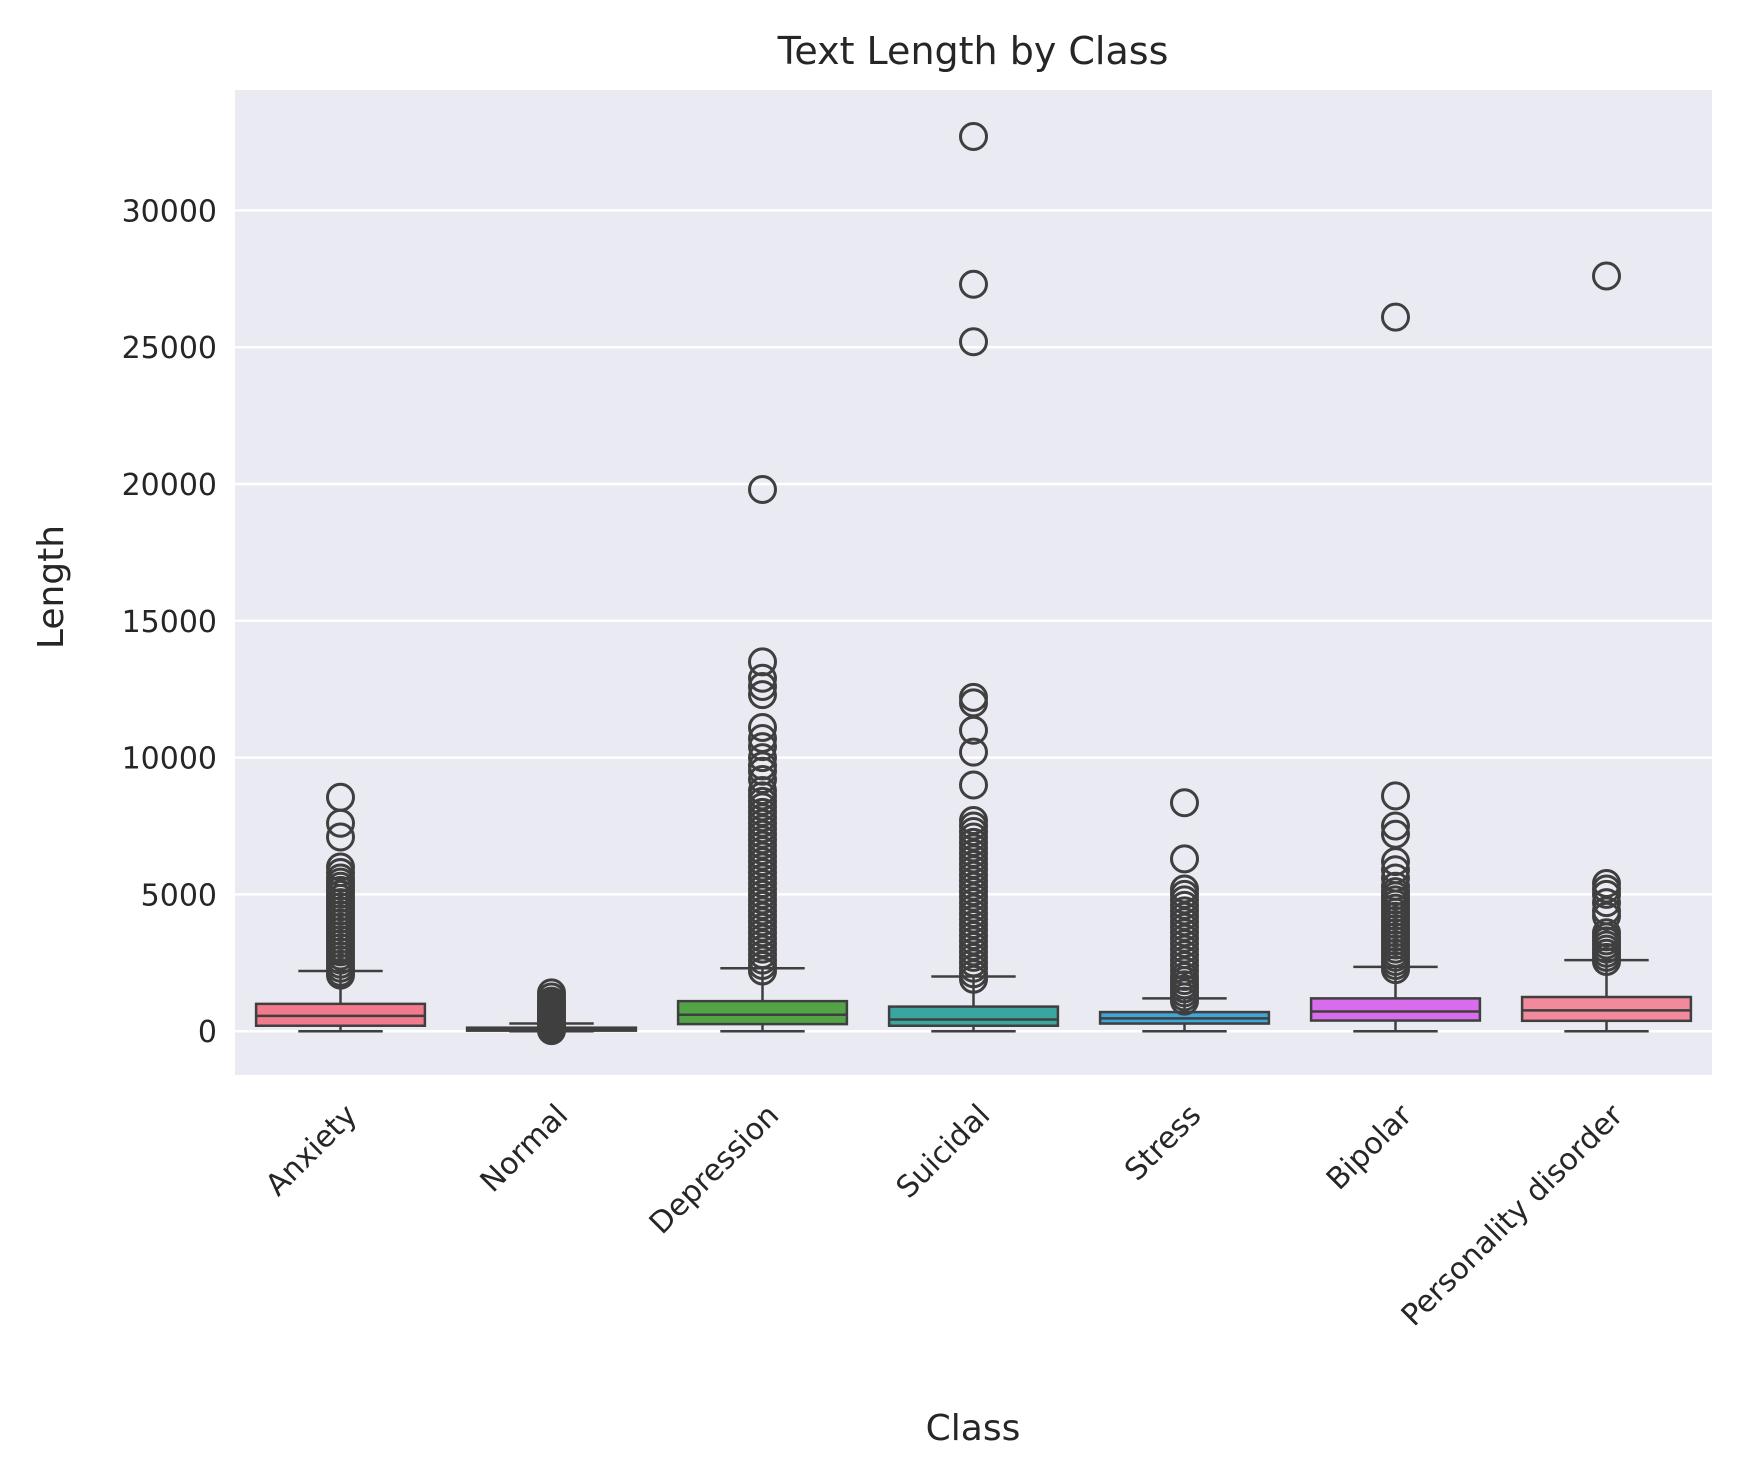 The height and width of the screenshot is (1468, 1763). What do you see at coordinates (1370, 1147) in the screenshot?
I see `x-tick-label: Bipolar` at bounding box center [1370, 1147].